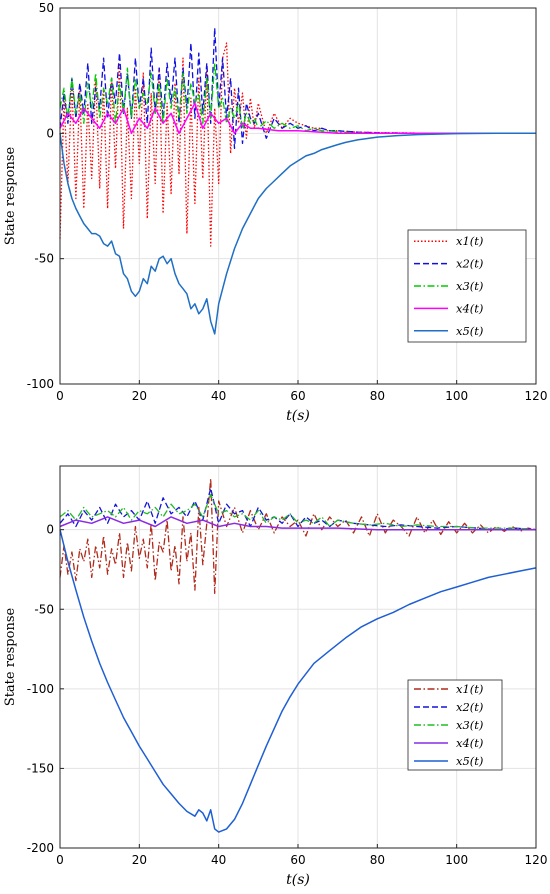 Image resolution: width=550 pixels, height=894 pixels. Describe the element at coordinates (46, 8) in the screenshot. I see `y-tick-label: 50` at that location.